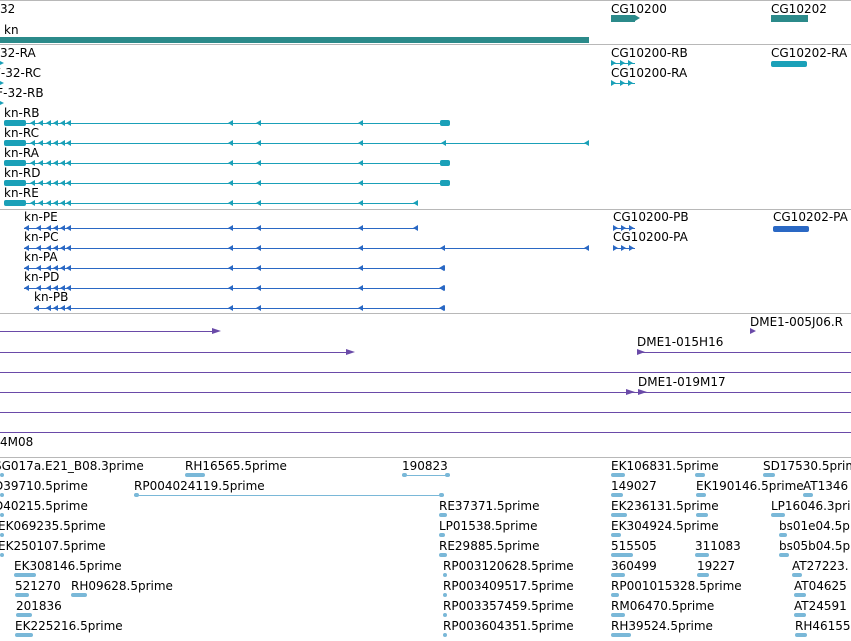  I want to click on est-label: AT1346, so click(826, 486).